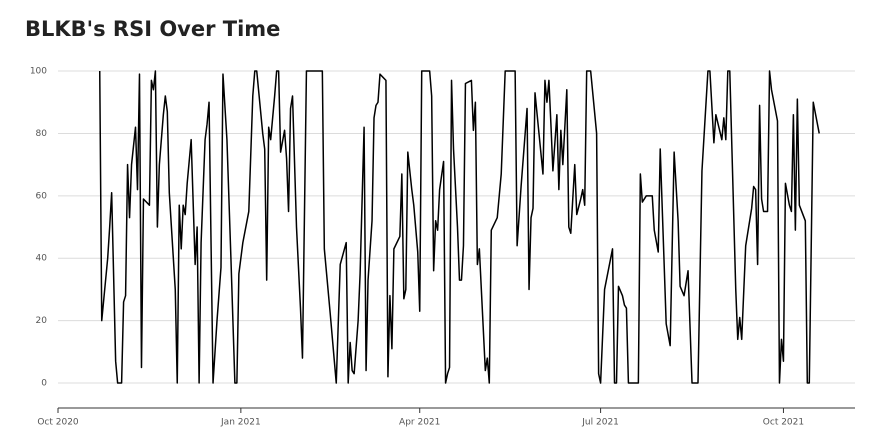 This screenshot has height=440, width=880. Describe the element at coordinates (42, 134) in the screenshot. I see `y-tick-label: 80` at that location.